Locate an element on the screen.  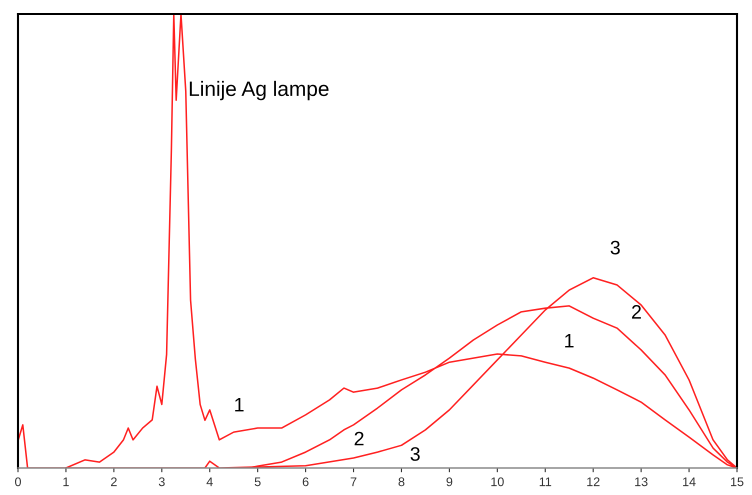
x-tick-label: 12 is located at coordinates (593, 481).